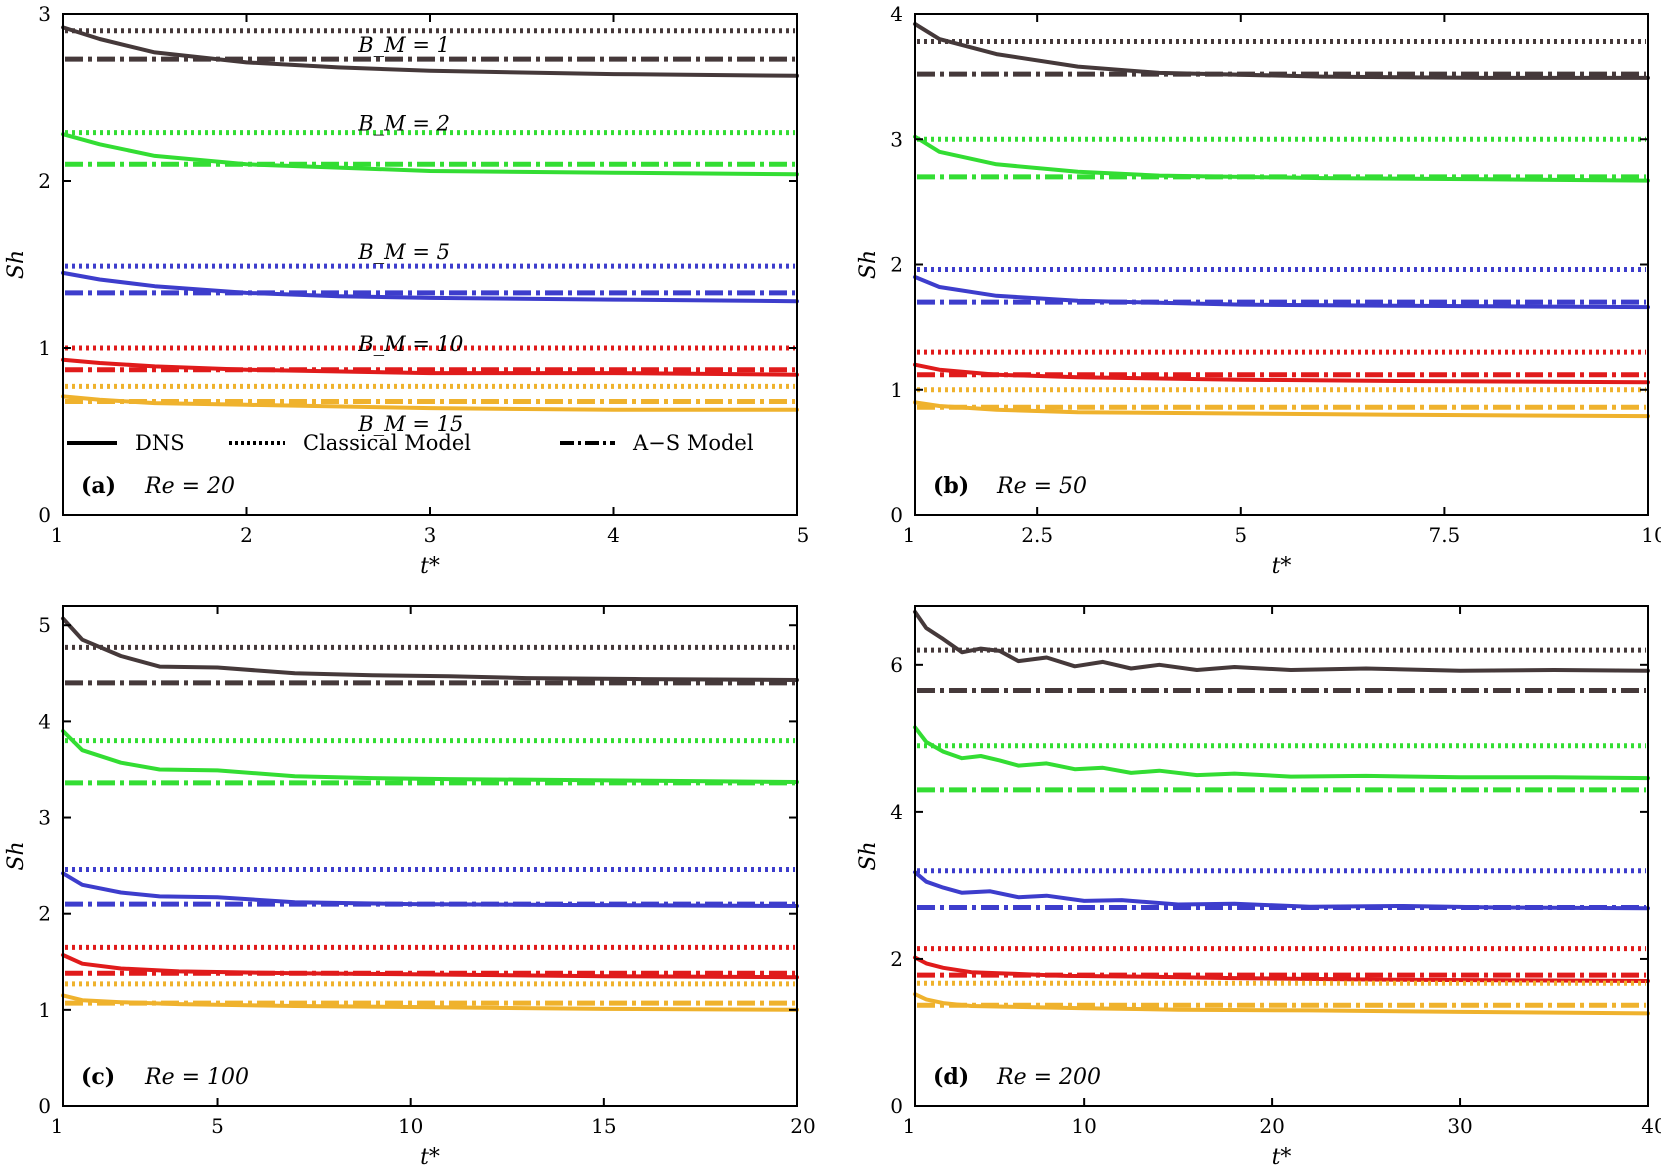 The width and height of the screenshot is (1661, 1176). Describe the element at coordinates (98, 486) in the screenshot. I see `panel-label: (a)` at that location.